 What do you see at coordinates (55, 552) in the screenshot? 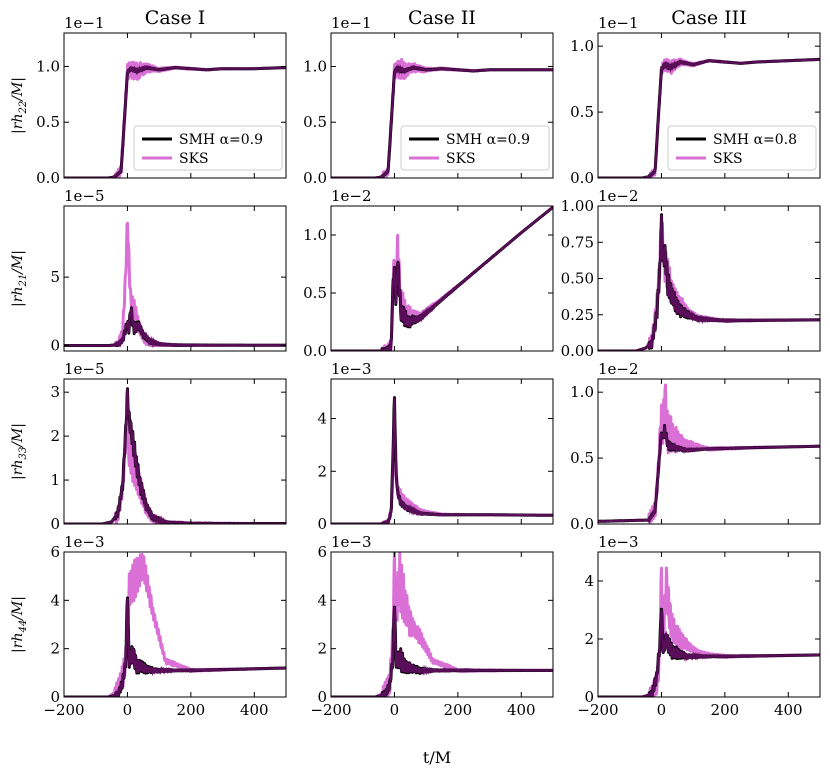
I see `y-tick-label-r4c1-3: 6` at bounding box center [55, 552].